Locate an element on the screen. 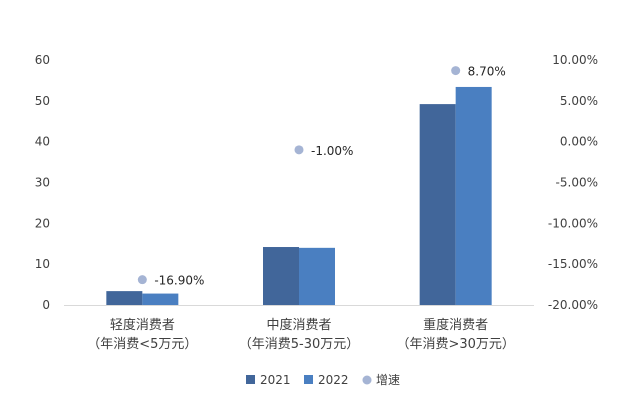 This screenshot has height=402, width=626. legend-swatch-2021 is located at coordinates (250, 379).